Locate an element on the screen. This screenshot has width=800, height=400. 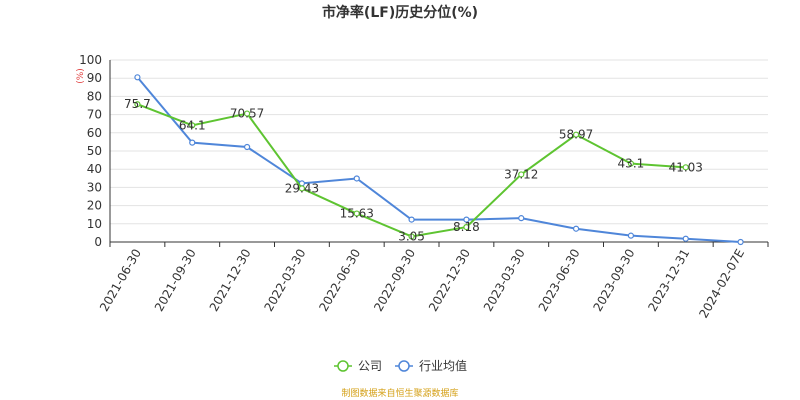
y-tick-label: 20 is located at coordinates (94, 206).